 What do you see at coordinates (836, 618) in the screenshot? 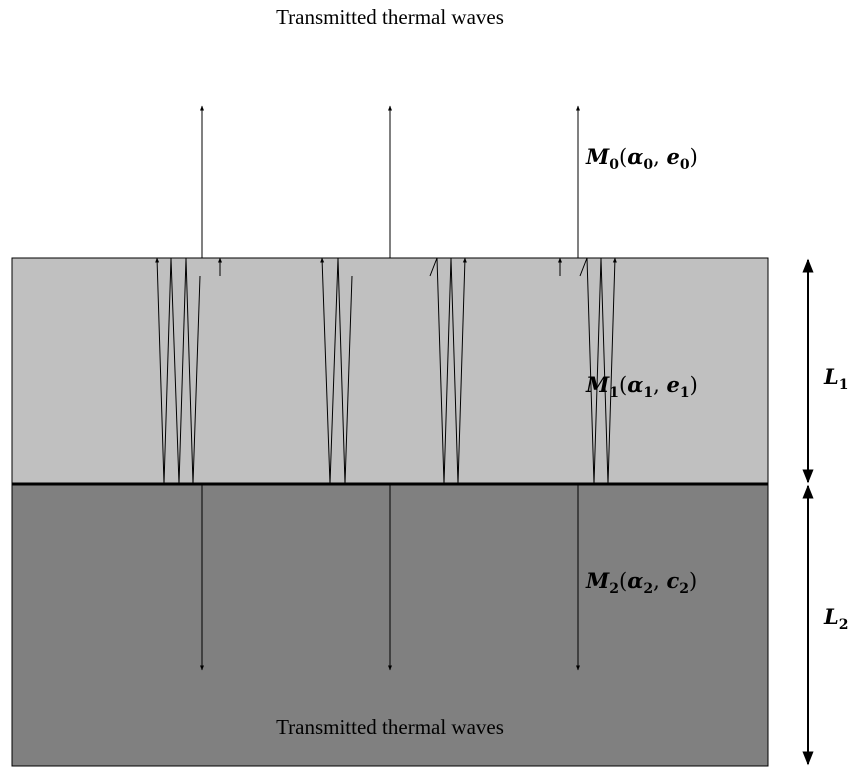
I see `label-l2: L2` at bounding box center [836, 618].